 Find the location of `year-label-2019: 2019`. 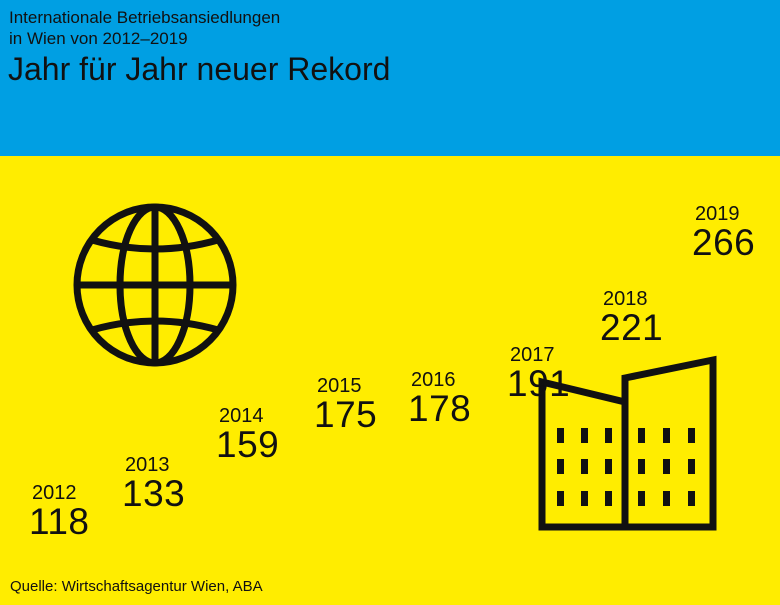

year-label-2019: 2019 is located at coordinates (717, 214).